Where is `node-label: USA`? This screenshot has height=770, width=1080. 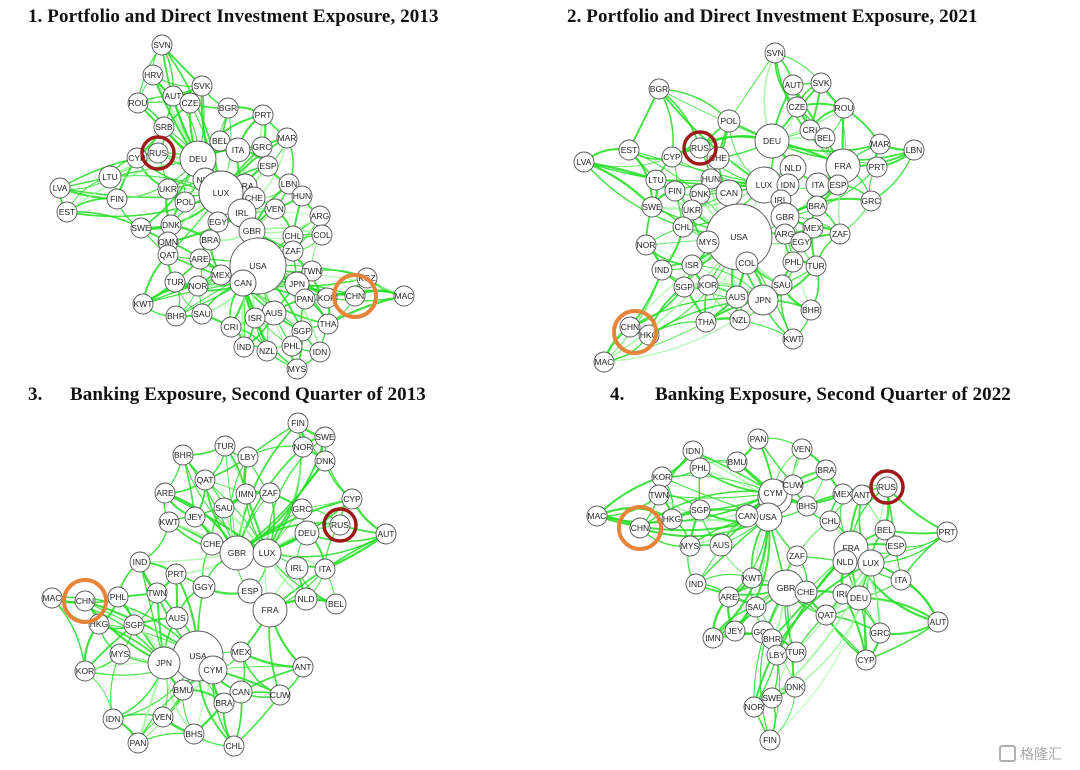 node-label: USA is located at coordinates (198, 656).